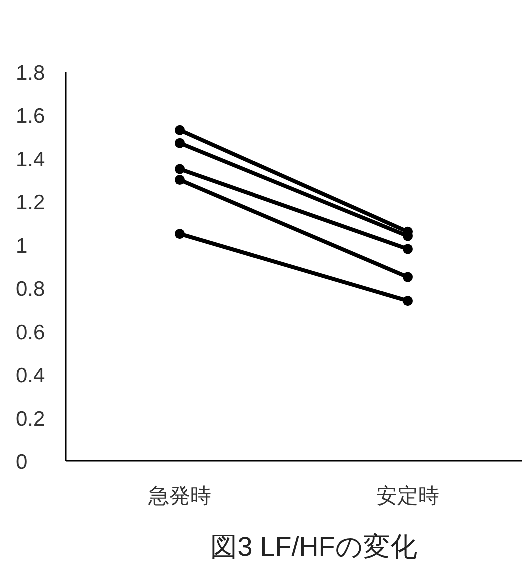 The image size is (525, 576). I want to click on y-tick-label: 0.8, so click(31, 290).